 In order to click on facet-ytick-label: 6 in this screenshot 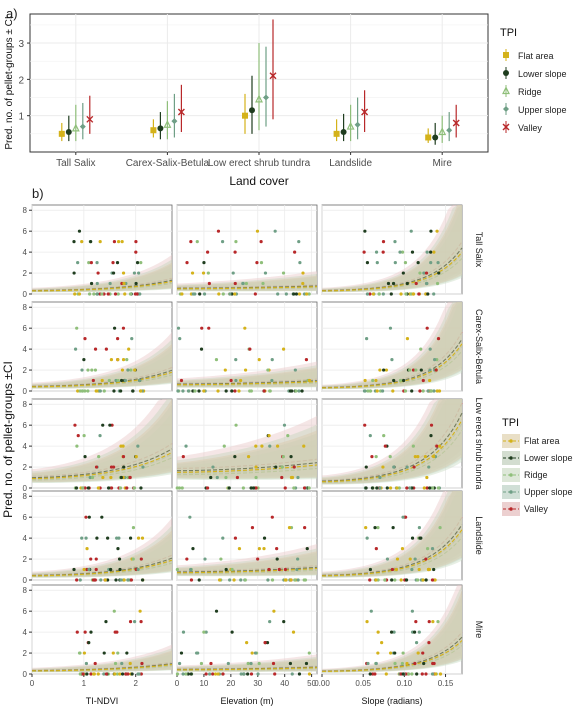, I will do `click(25, 611)`.